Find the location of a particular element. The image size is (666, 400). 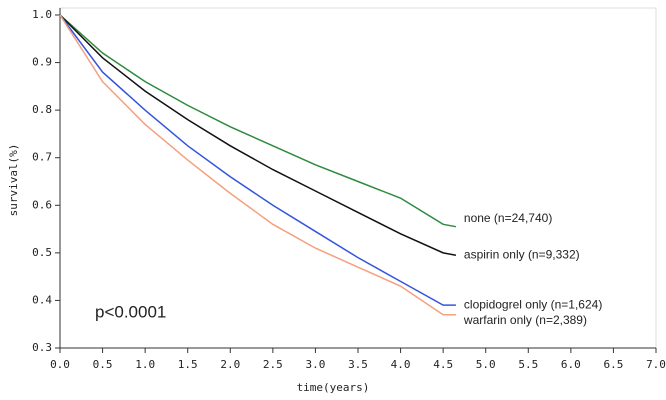

x-tick-label: 2.5 is located at coordinates (273, 364).